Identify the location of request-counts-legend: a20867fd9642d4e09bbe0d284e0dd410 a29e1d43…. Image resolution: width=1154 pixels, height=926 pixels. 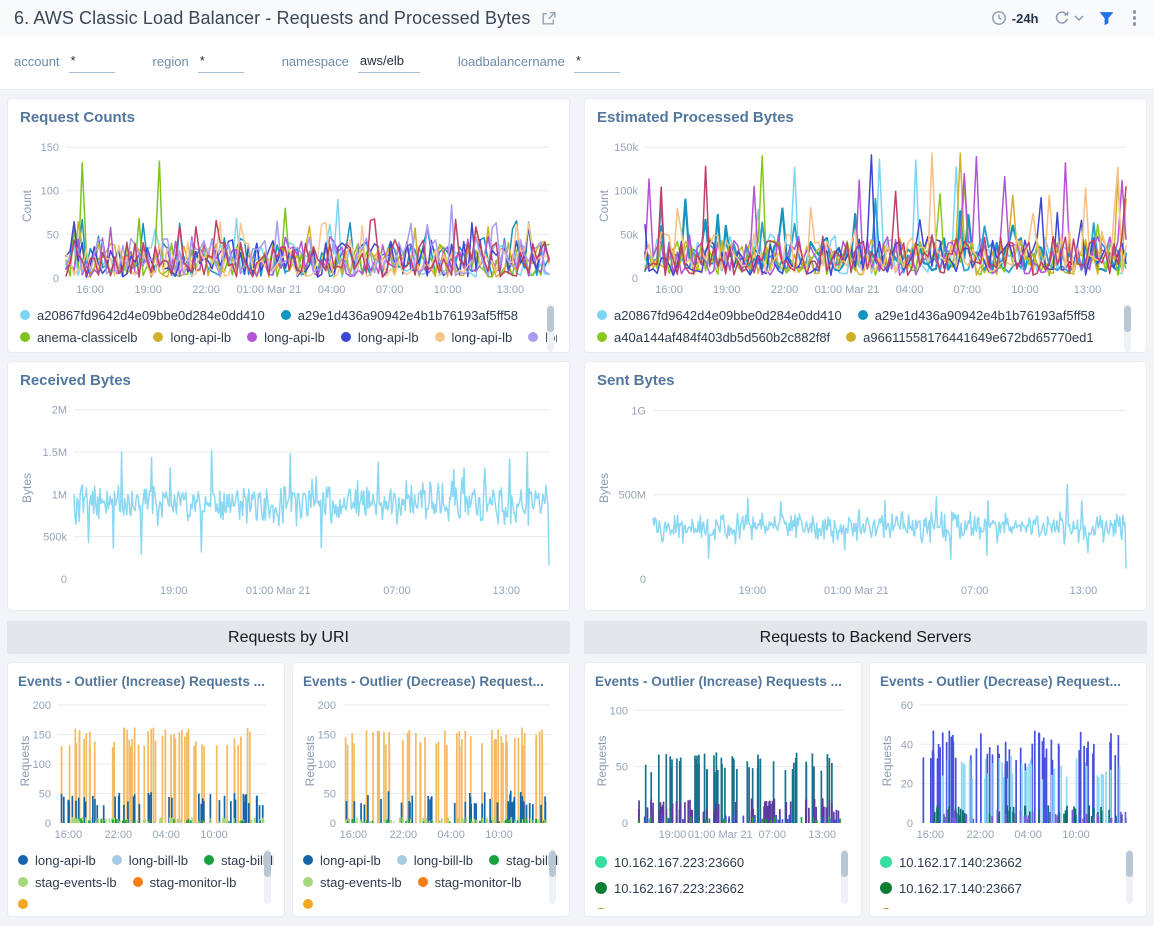
(288, 328).